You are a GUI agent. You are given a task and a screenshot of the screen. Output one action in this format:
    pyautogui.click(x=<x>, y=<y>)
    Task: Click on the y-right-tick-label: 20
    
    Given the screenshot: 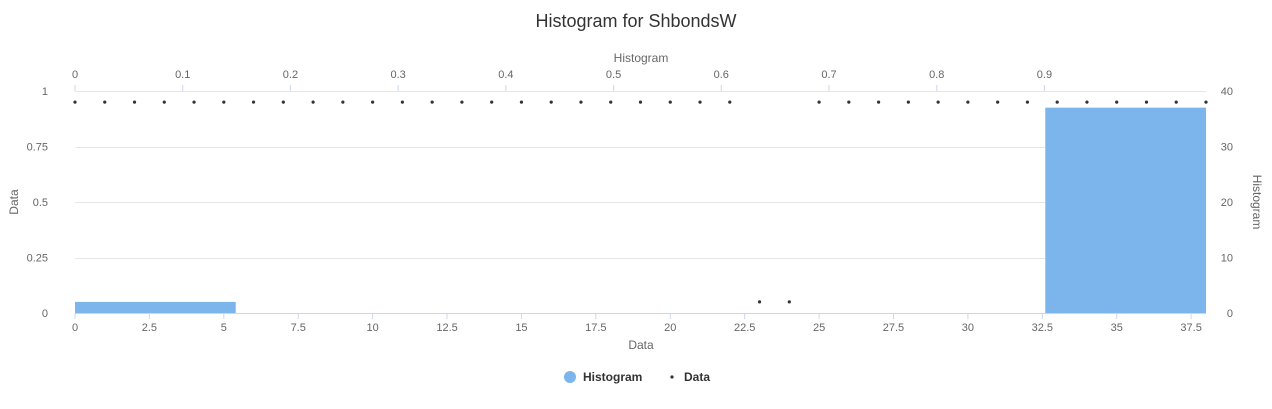 What is the action you would take?
    pyautogui.click(x=1227, y=203)
    